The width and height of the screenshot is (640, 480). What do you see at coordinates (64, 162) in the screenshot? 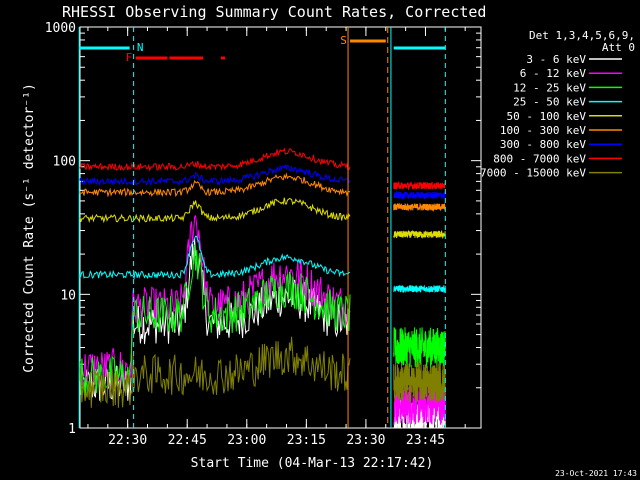
I see `y-tick-label: 100` at bounding box center [64, 162].